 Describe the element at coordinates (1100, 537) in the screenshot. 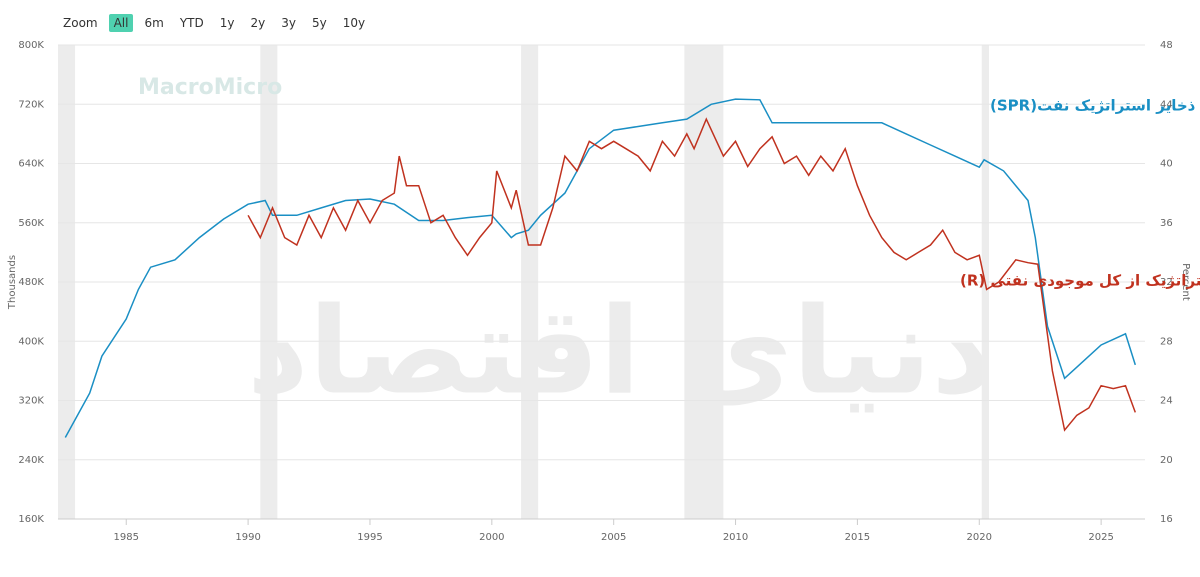

I see `x-tick-label: 2025` at that location.